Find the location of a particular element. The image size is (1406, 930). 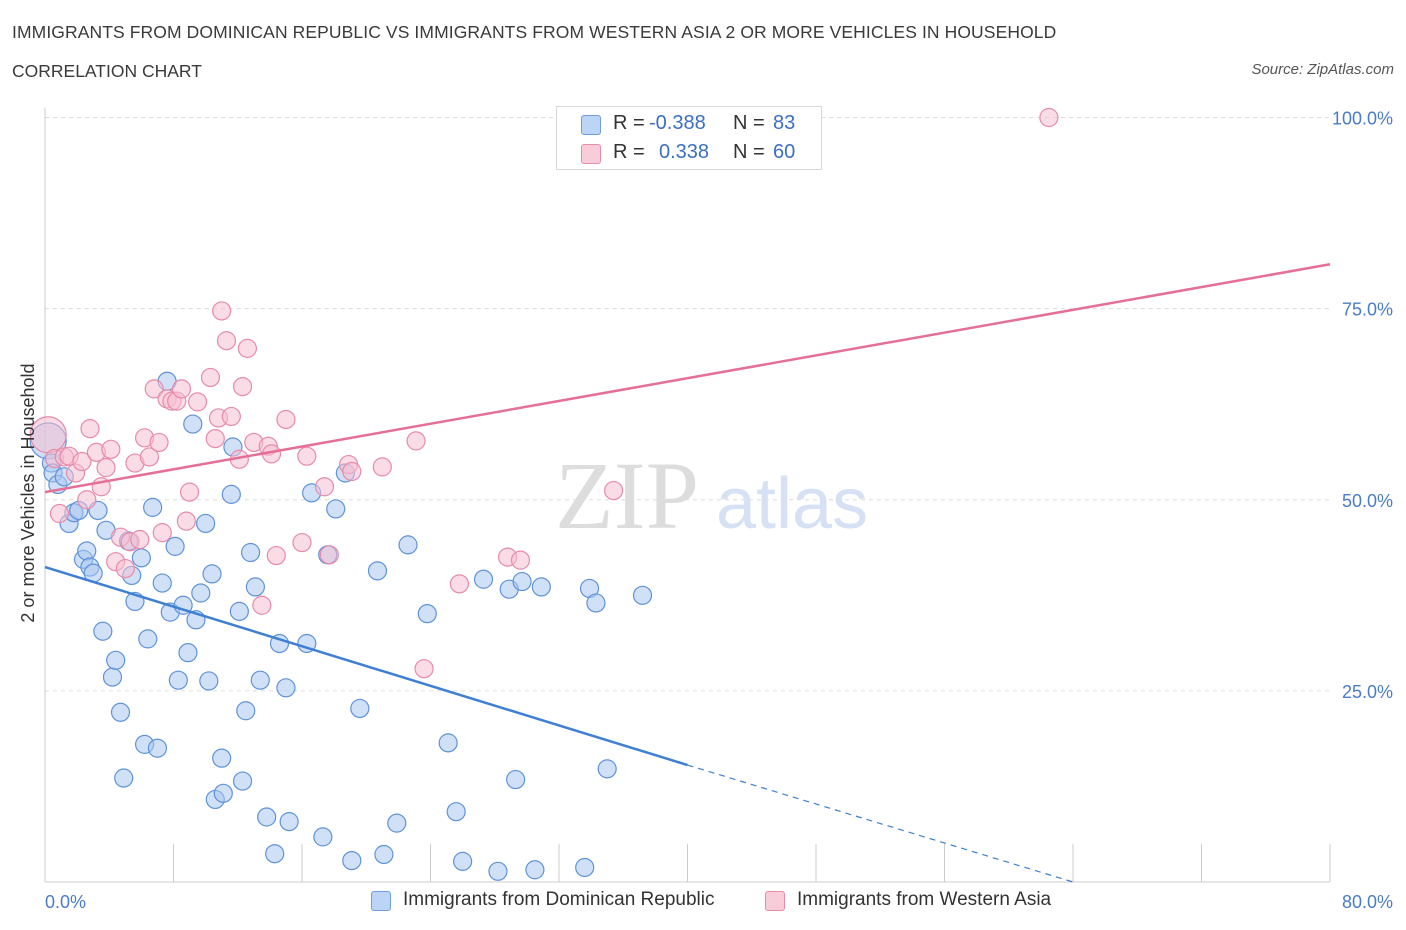

correlation-legend: R = -0.388 N = 83 R = 0.338 N = 60 is located at coordinates (689, 138).